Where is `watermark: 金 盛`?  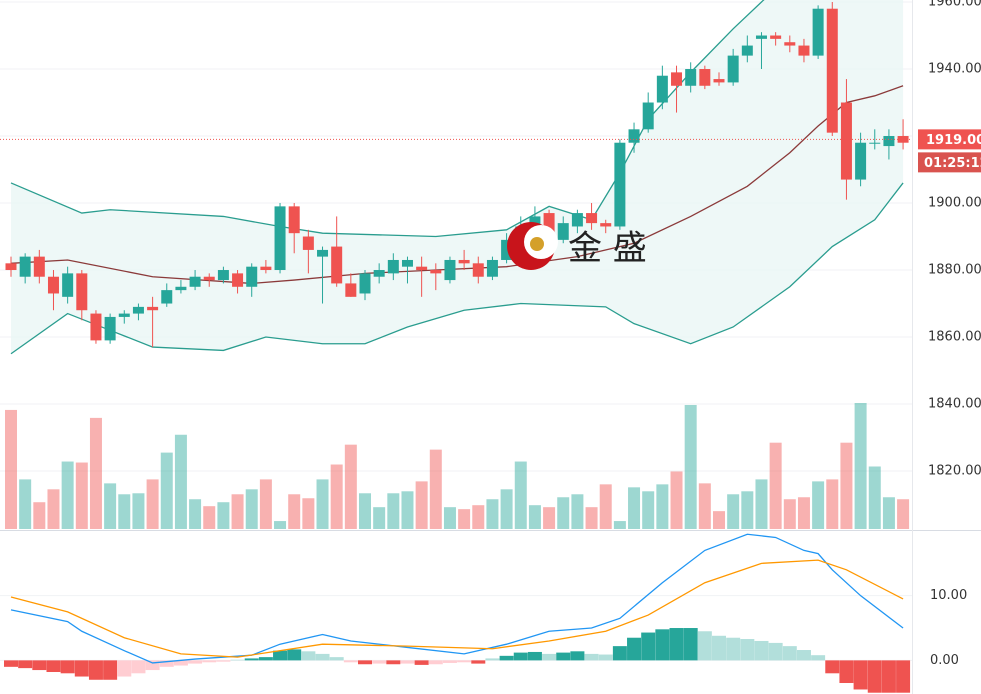 watermark: 金 盛 is located at coordinates (577, 246).